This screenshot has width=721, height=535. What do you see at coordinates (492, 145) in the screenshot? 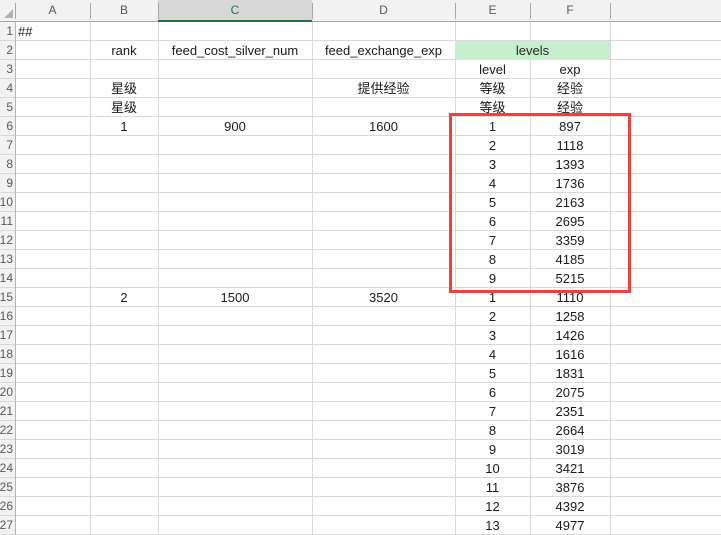
I see `cell-E7: 2` at bounding box center [492, 145].